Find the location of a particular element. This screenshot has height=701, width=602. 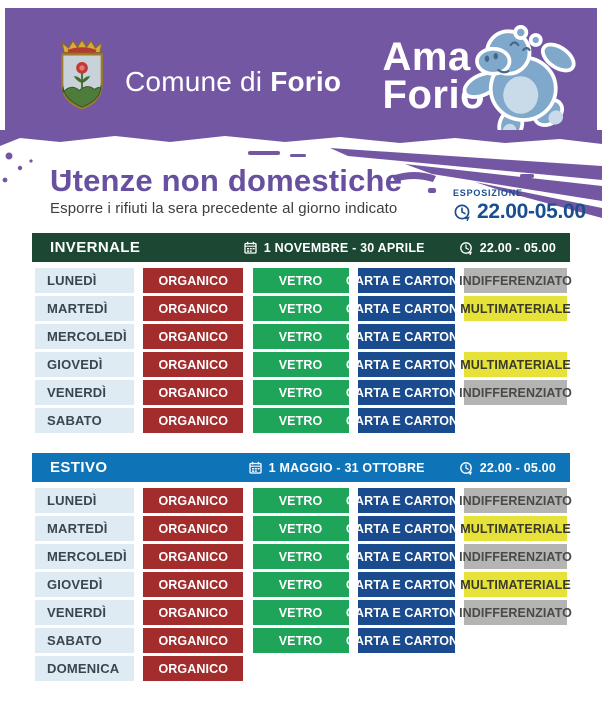

municipality-prefix: Comune di is located at coordinates (194, 81).